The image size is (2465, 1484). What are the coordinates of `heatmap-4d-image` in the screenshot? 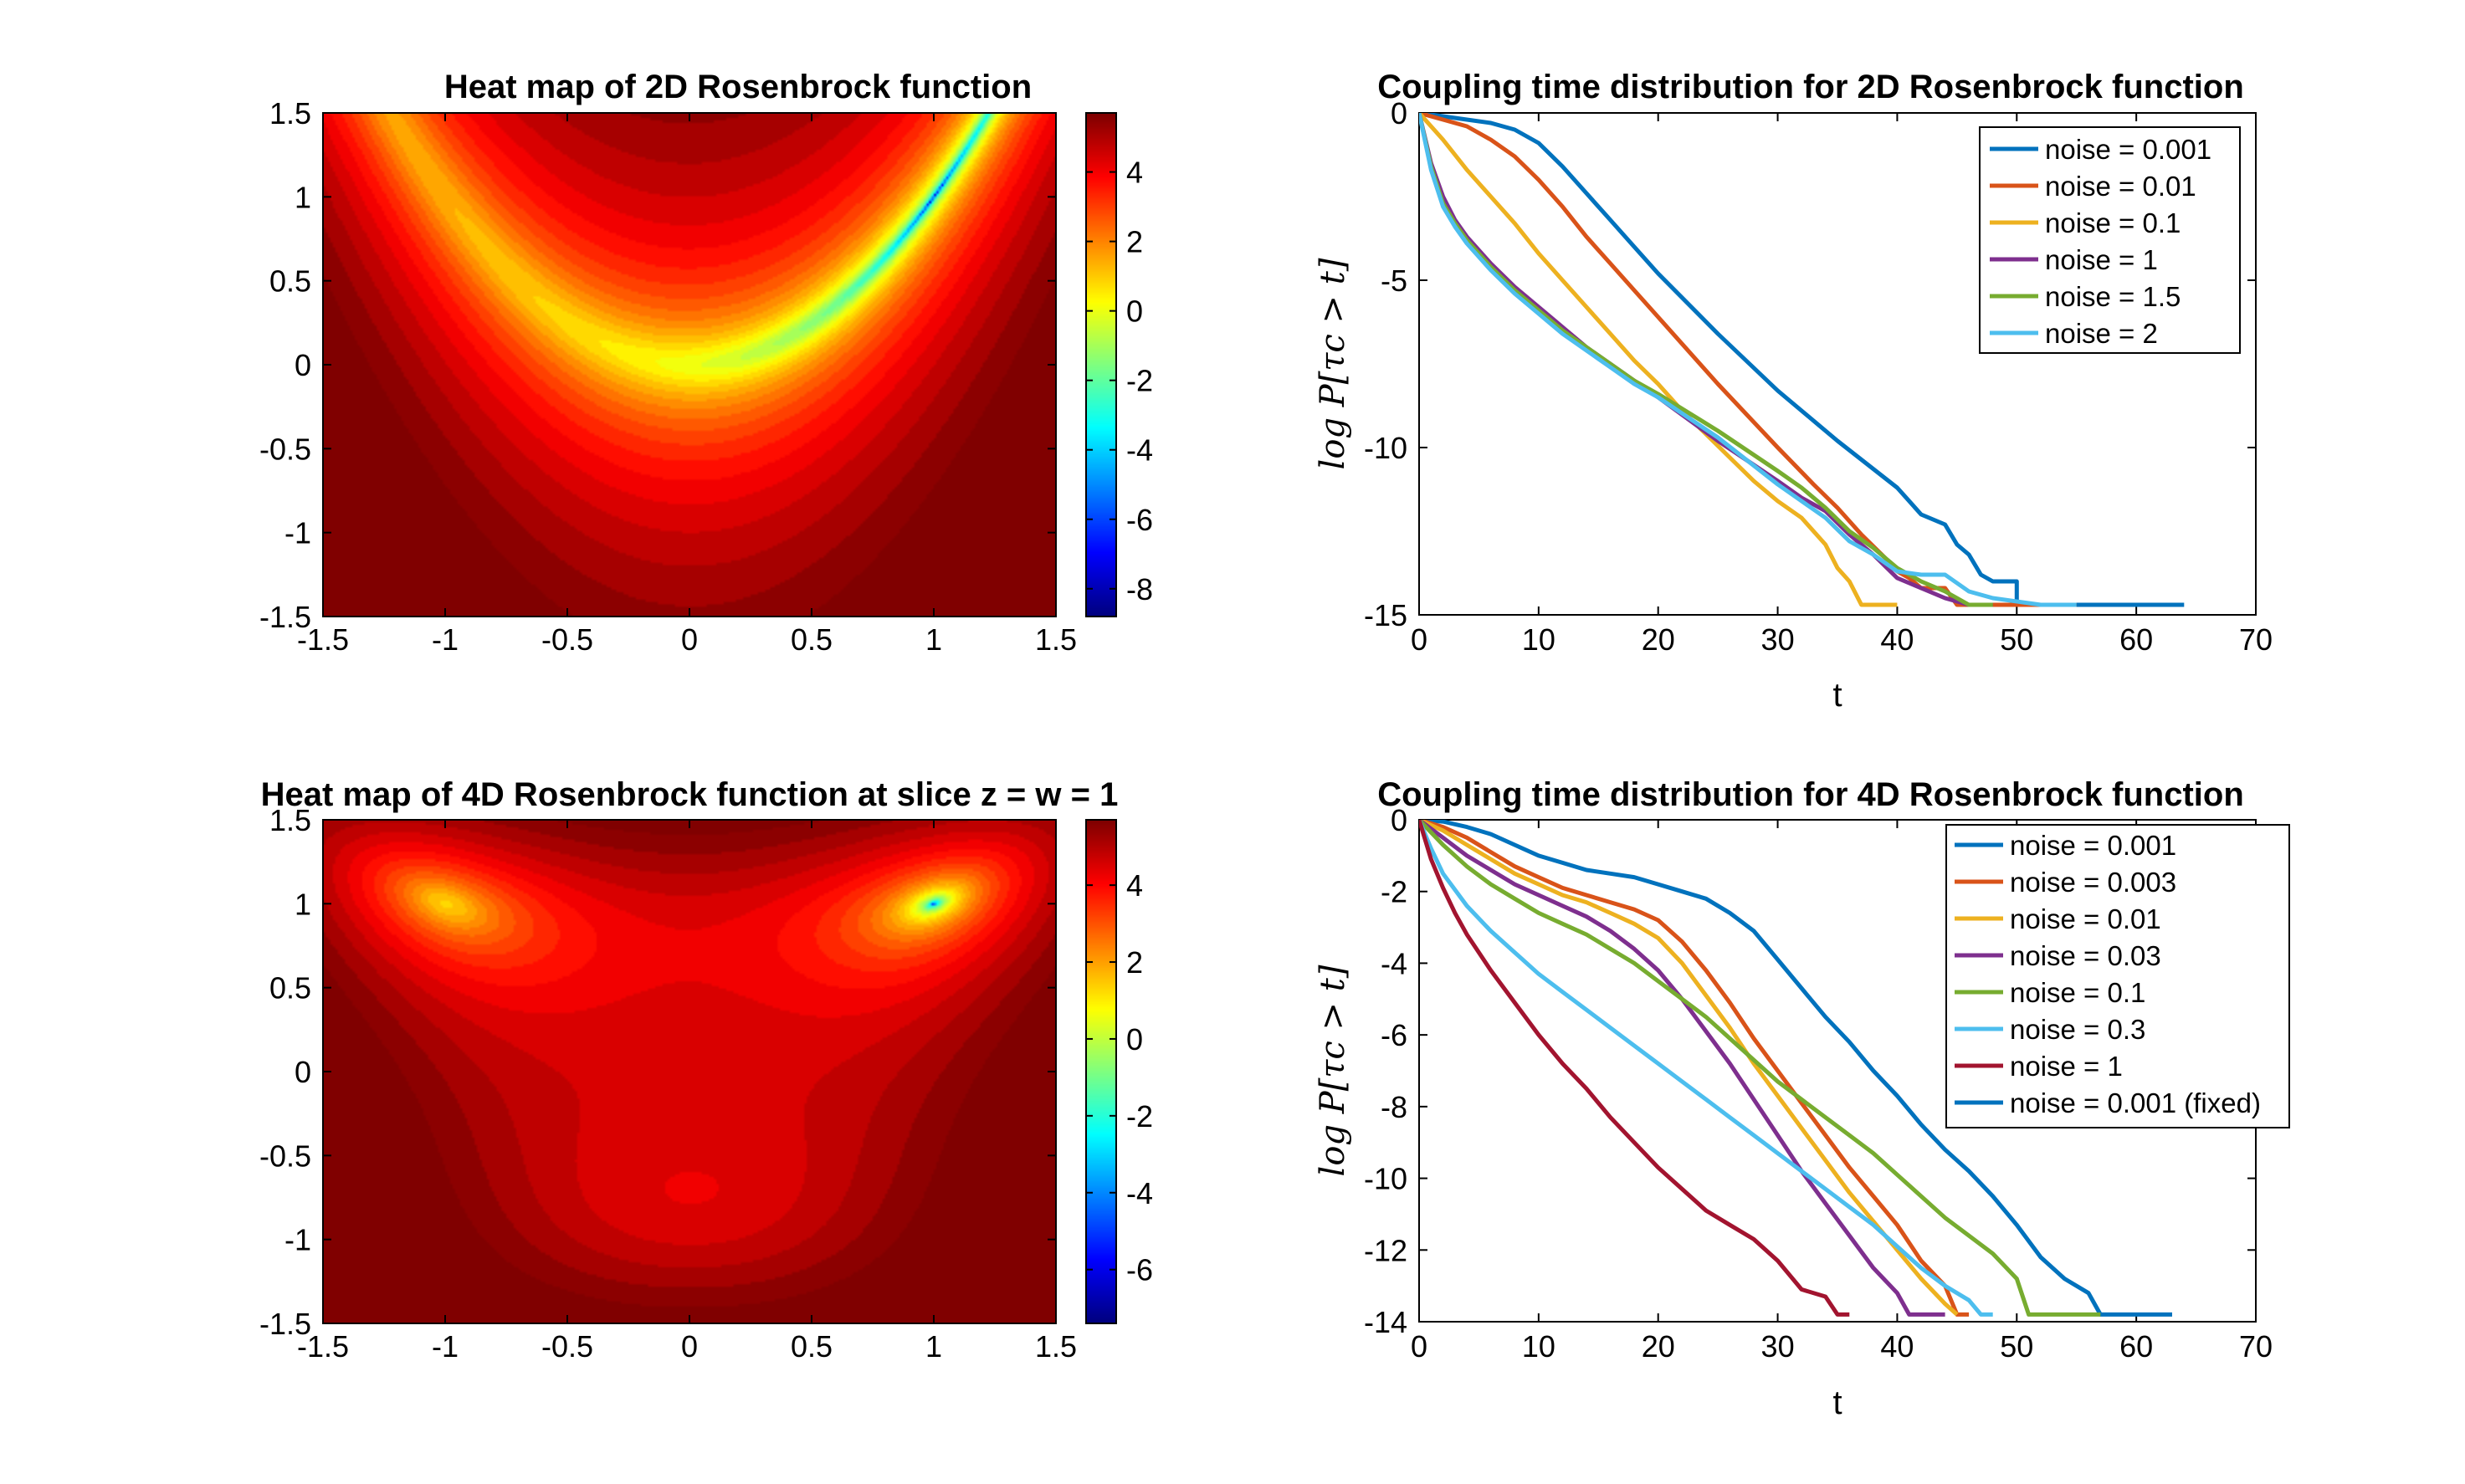 It's located at (690, 1071).